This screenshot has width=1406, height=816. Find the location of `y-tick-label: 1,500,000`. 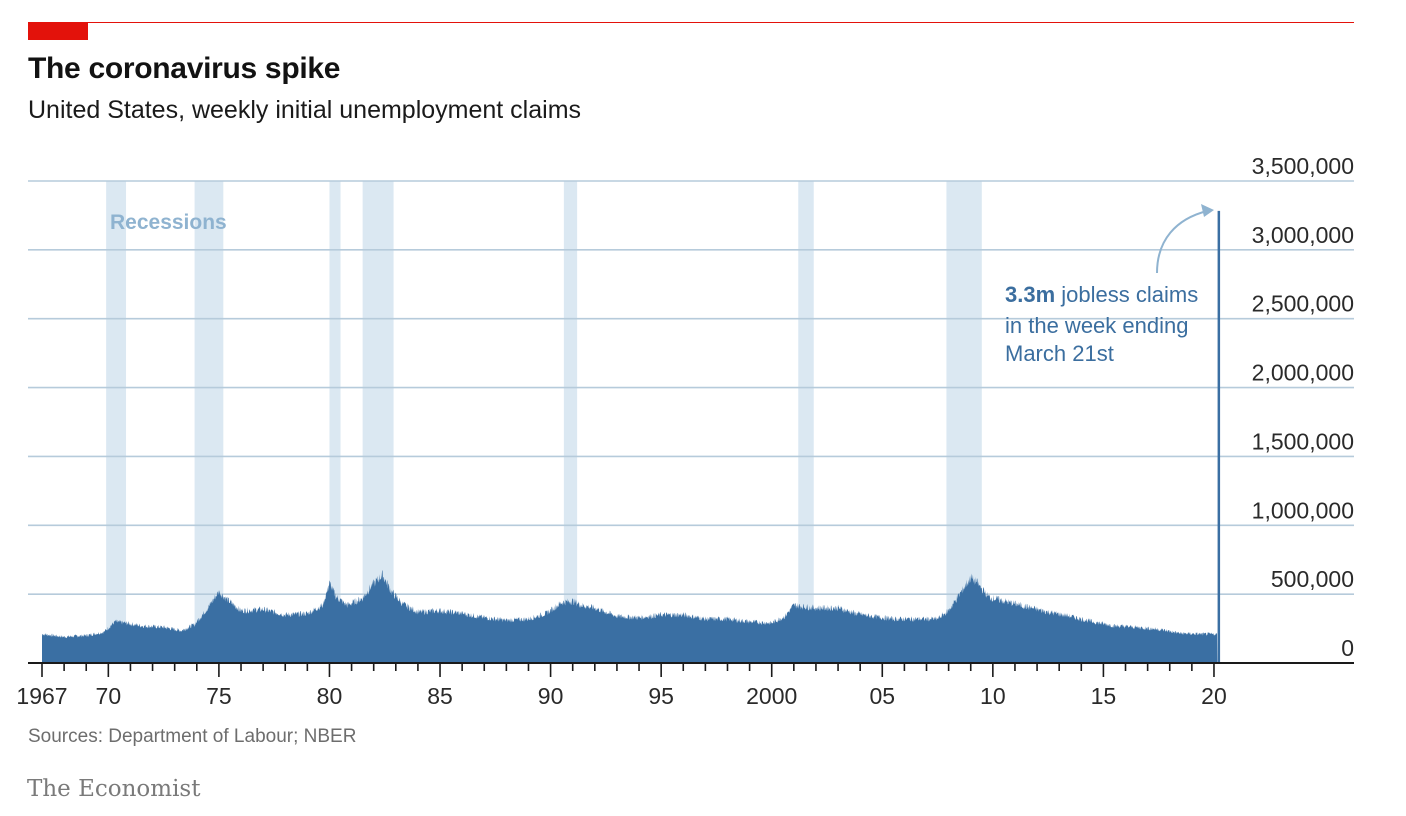

y-tick-label: 1,500,000 is located at coordinates (1303, 441).